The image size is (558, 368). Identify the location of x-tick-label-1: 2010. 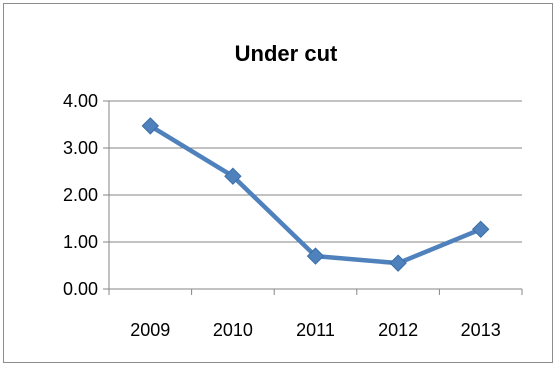
(233, 330).